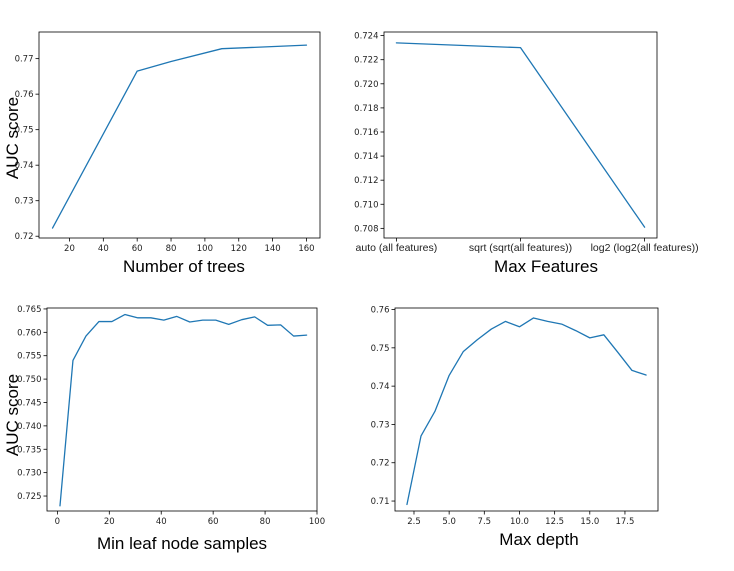  I want to click on x-tick-label: 5.0, so click(449, 522).